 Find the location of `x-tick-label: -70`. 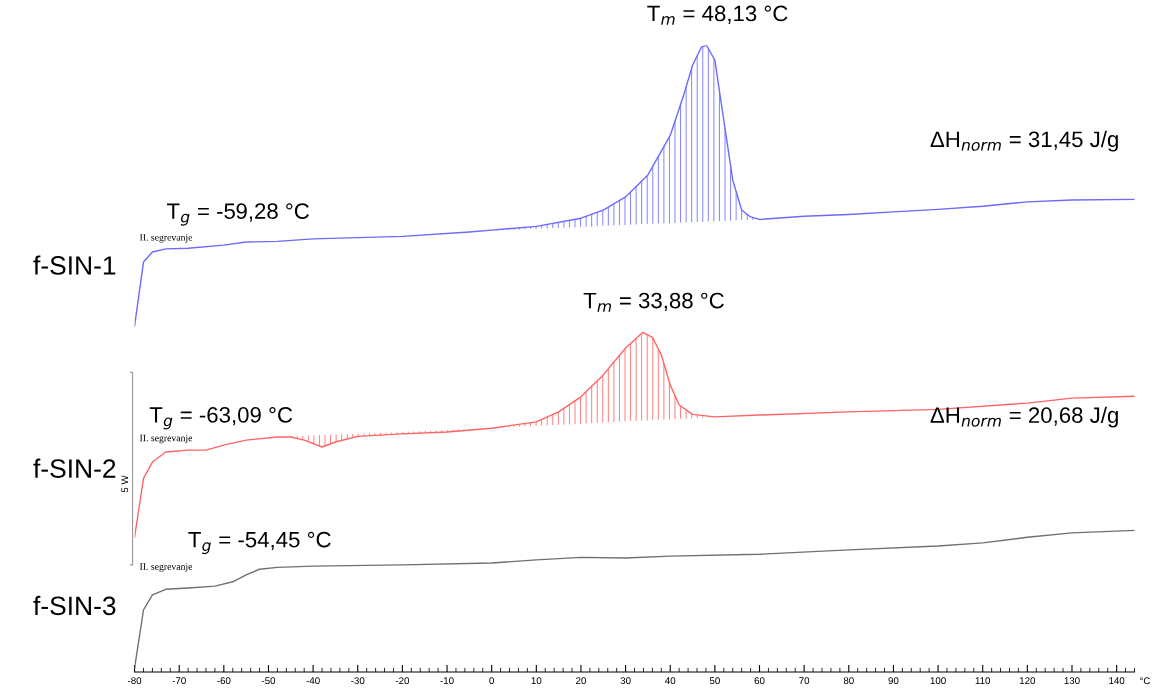

x-tick-label: -70 is located at coordinates (179, 681).